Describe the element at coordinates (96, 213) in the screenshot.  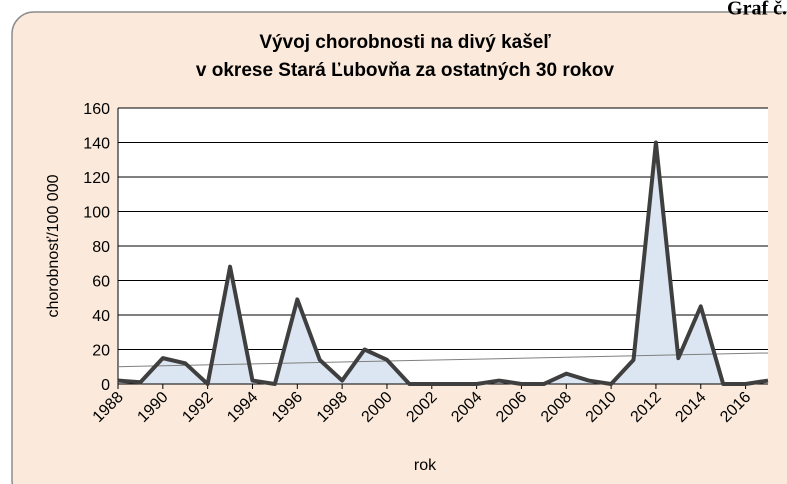
I see `y-tick-label: 100` at that location.